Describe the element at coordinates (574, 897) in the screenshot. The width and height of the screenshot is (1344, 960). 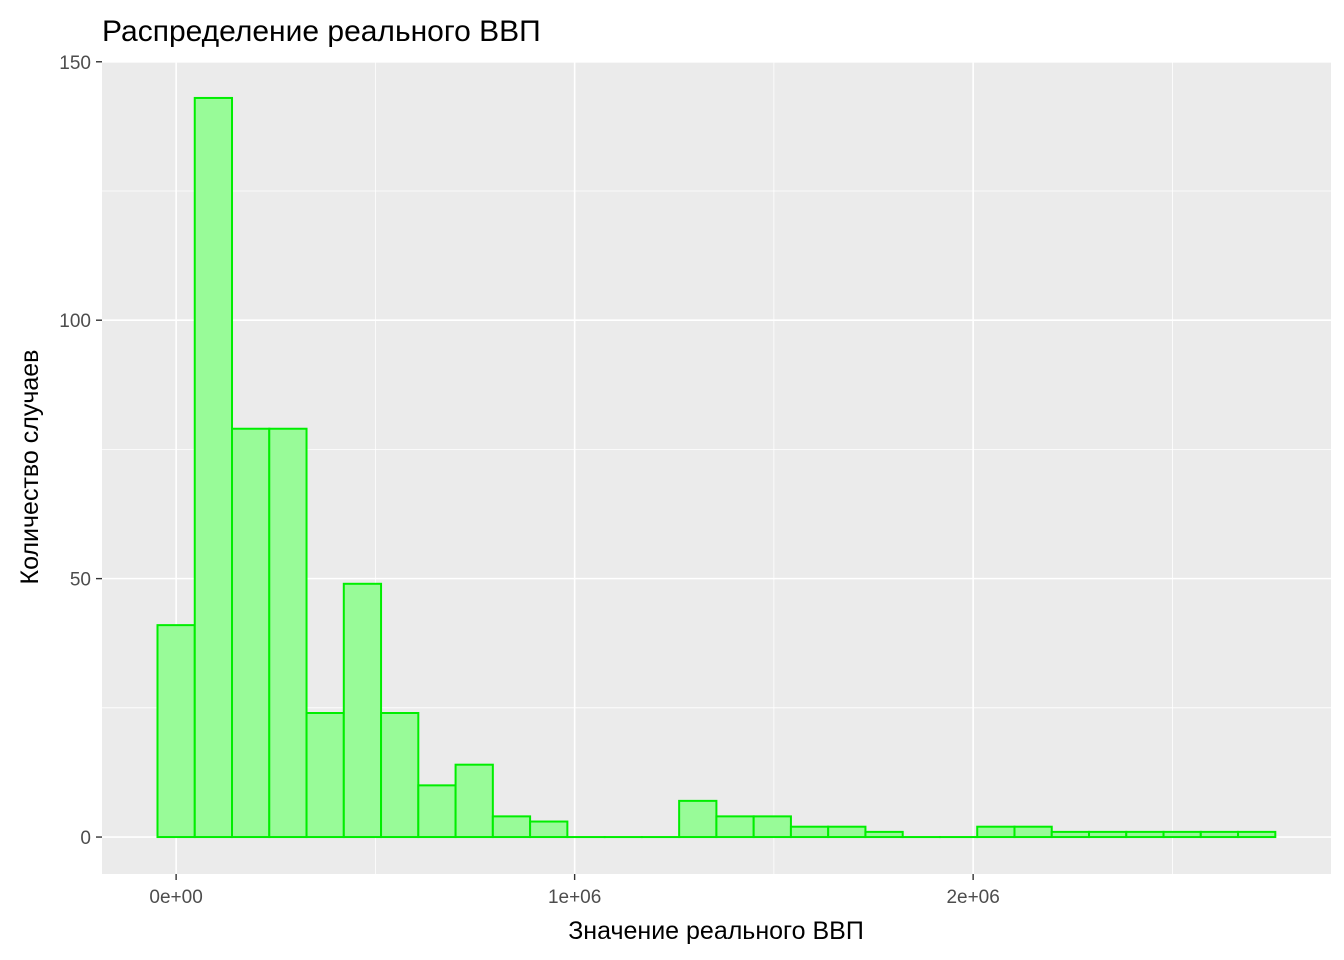
I see `x-tick-label: 1e+06` at that location.